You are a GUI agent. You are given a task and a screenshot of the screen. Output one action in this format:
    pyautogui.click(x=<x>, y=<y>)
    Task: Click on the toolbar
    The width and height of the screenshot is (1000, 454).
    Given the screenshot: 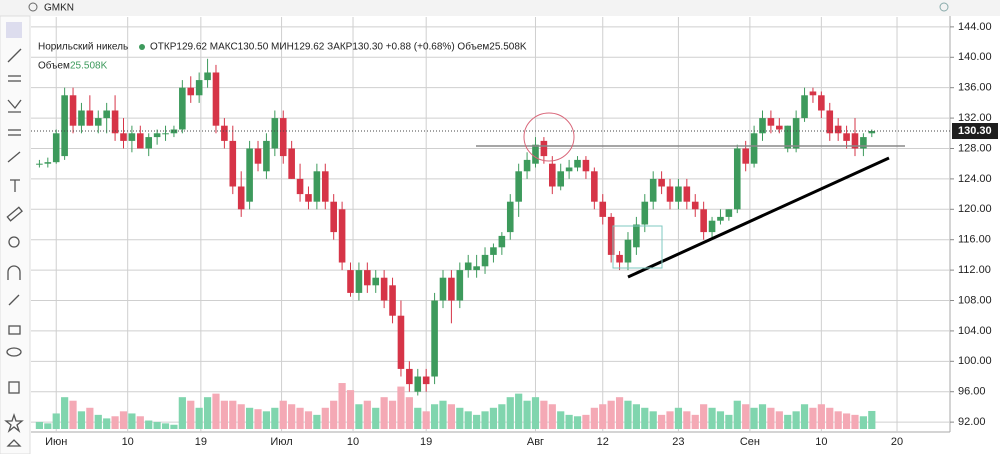 What is the action you would take?
    pyautogui.click(x=15, y=234)
    